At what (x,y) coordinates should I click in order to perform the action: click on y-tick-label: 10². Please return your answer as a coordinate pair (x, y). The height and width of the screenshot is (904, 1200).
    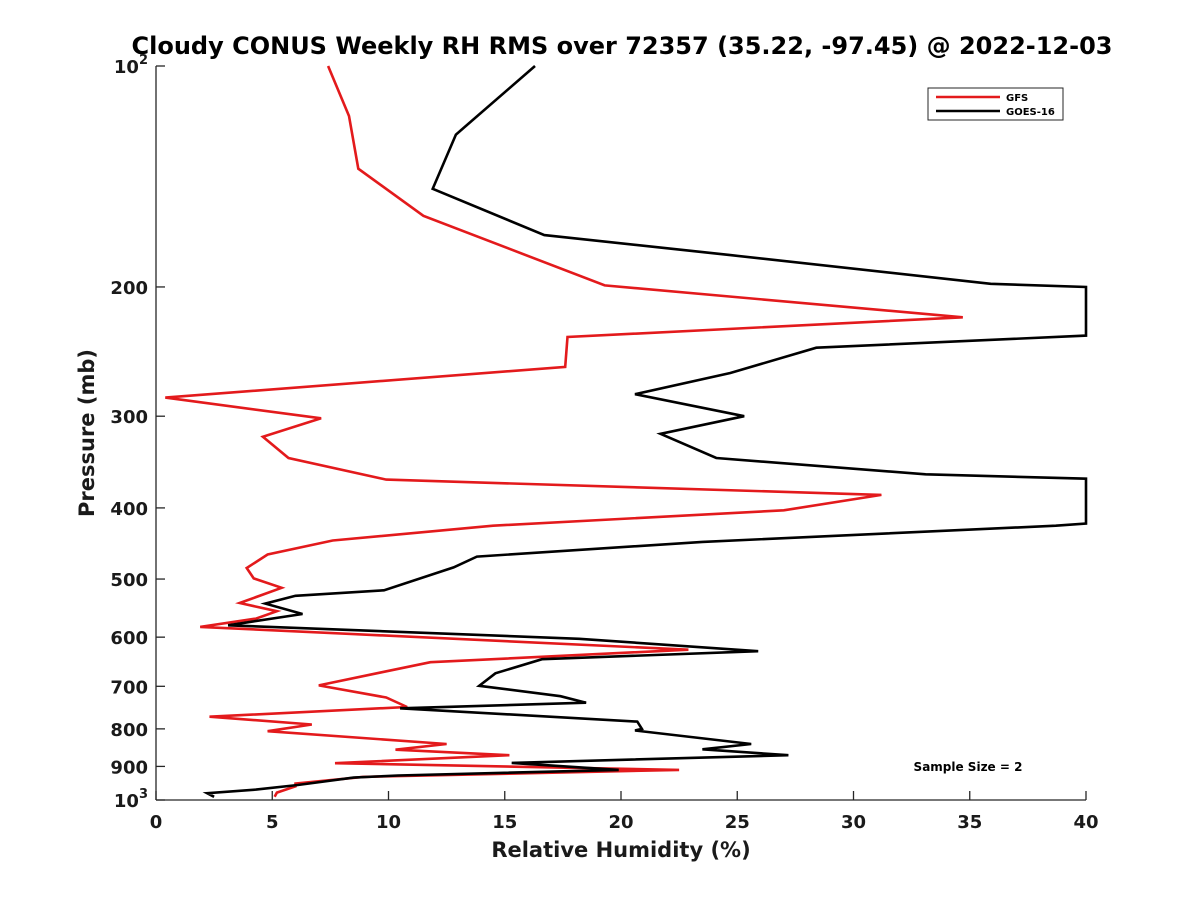
    Looking at the image, I should click on (131, 65).